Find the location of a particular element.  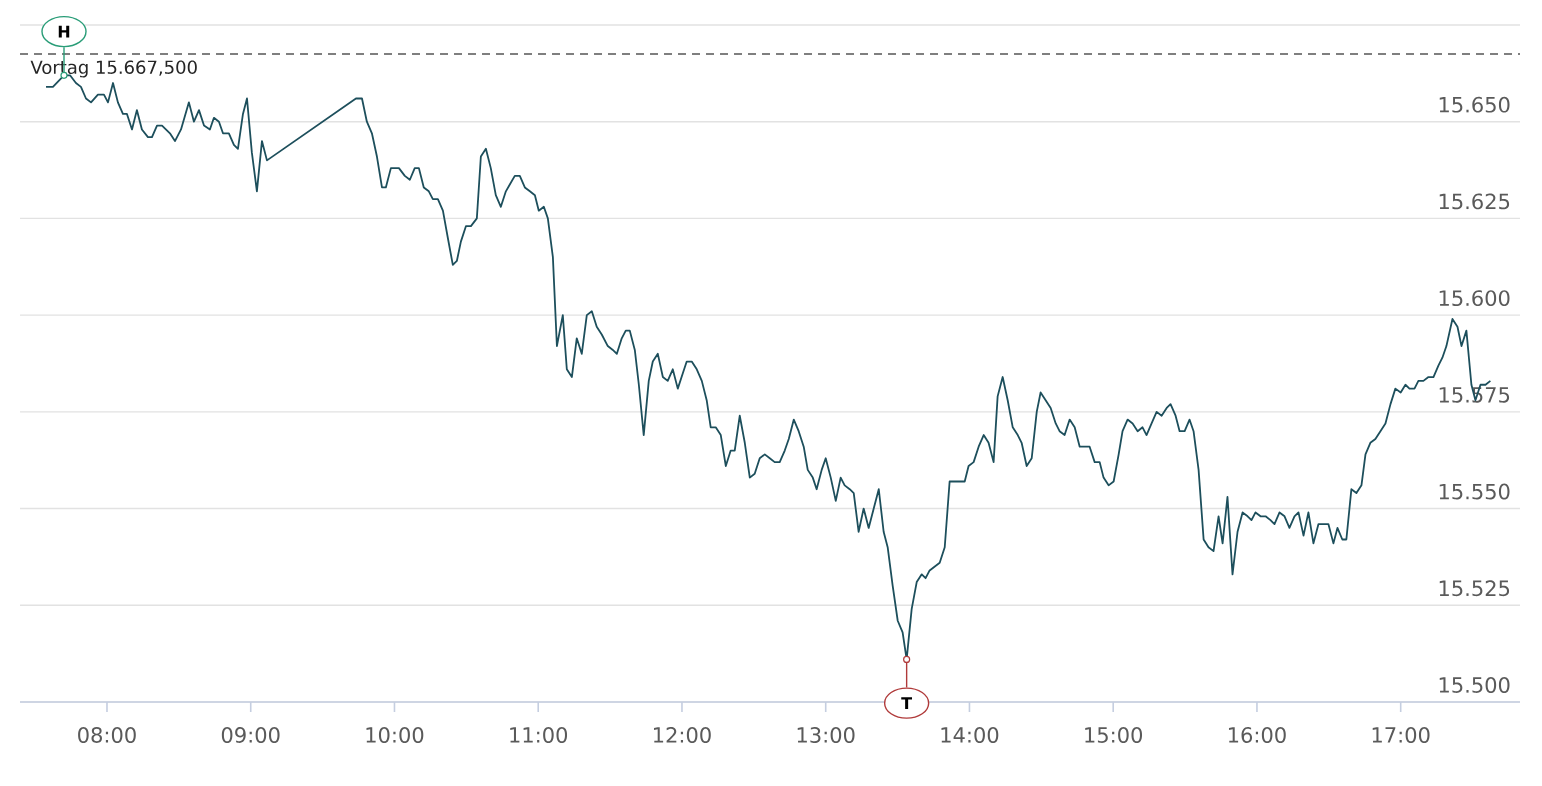

y-tick-label: 15.525 is located at coordinates (1474, 588).